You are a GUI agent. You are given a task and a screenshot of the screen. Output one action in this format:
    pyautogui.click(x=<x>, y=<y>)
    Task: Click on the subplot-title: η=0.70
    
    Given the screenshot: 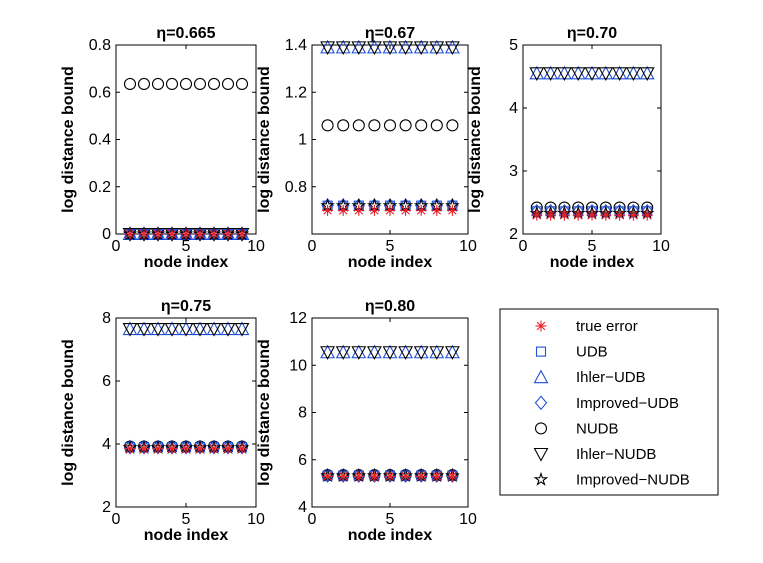 What is the action you would take?
    pyautogui.click(x=592, y=33)
    